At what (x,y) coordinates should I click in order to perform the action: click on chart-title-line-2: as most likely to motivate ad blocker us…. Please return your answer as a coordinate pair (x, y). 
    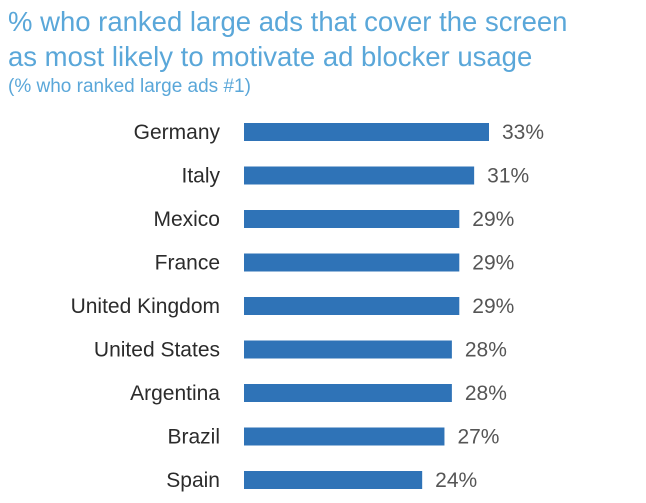
    Looking at the image, I should click on (270, 56).